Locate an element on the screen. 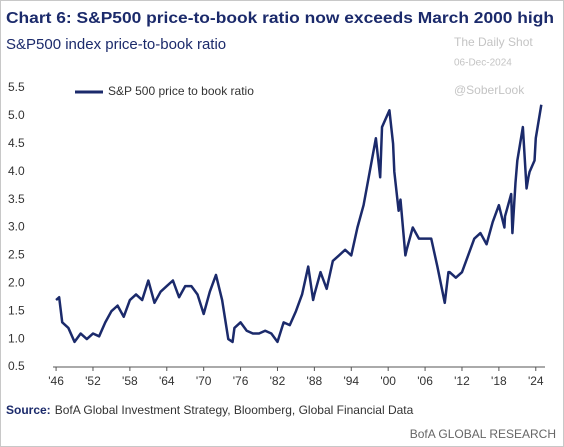 This screenshot has width=564, height=447. watermark: 06-Dec-2024 is located at coordinates (483, 63).